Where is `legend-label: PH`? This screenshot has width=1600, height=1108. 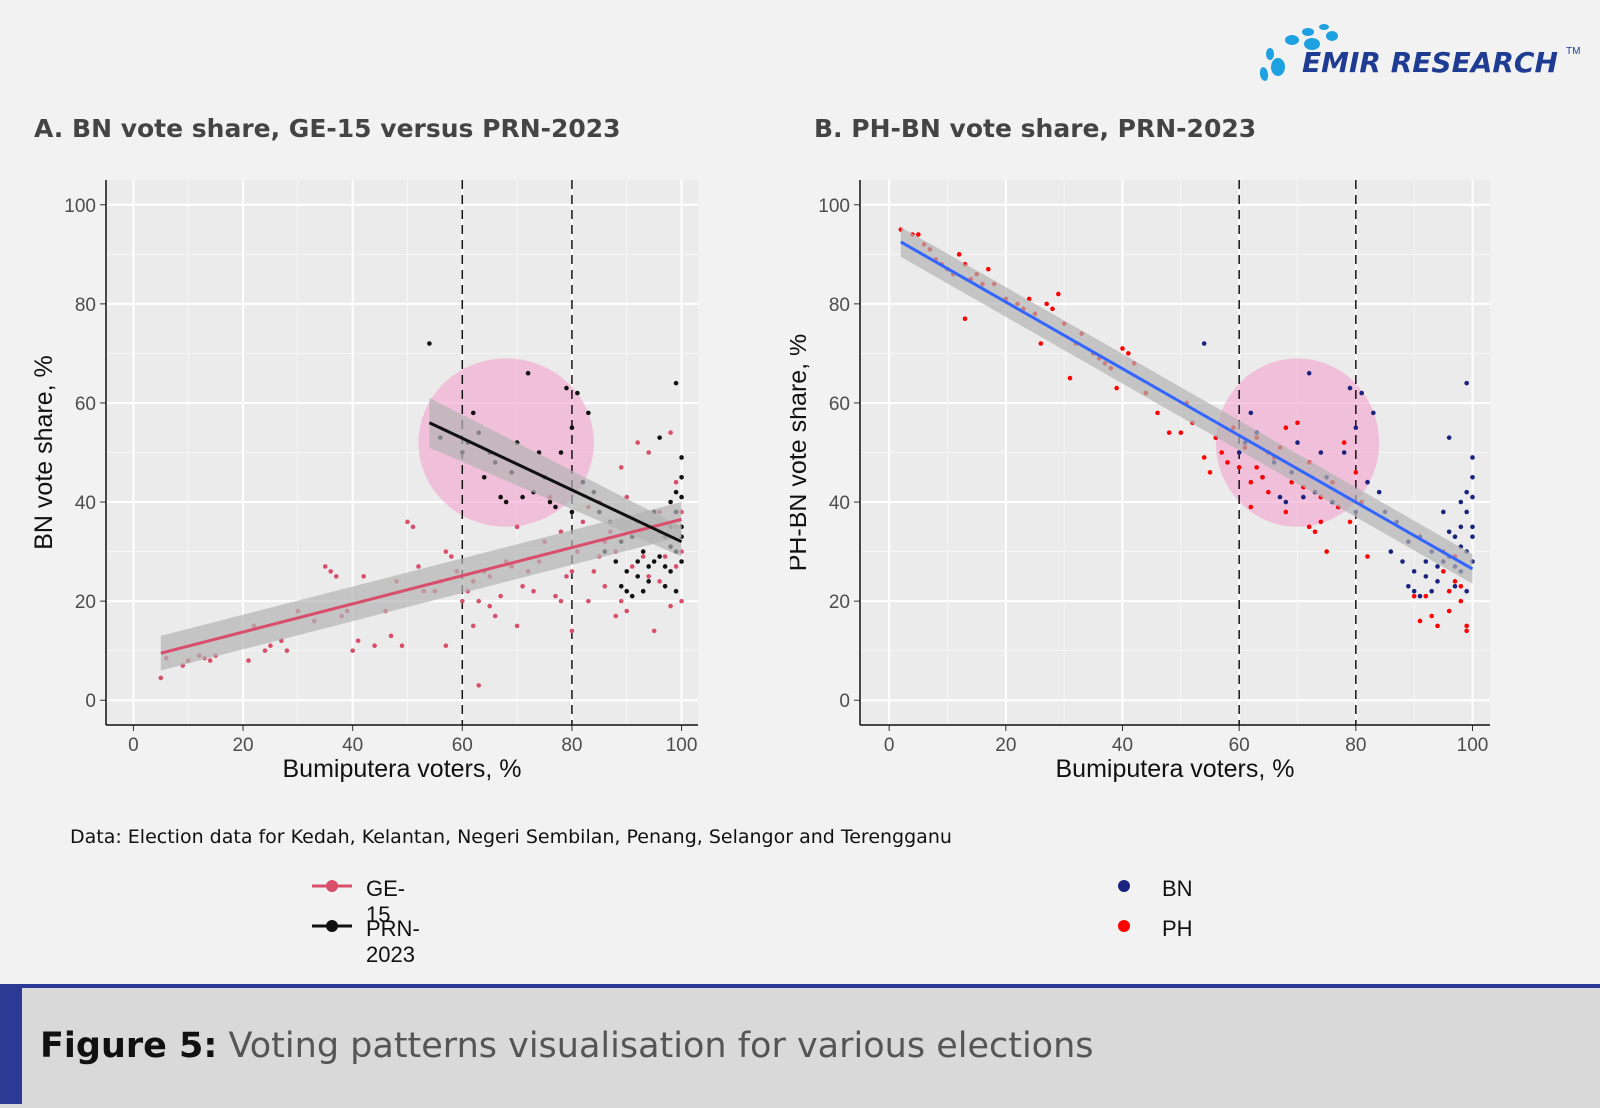
legend-label: PH is located at coordinates (1177, 928).